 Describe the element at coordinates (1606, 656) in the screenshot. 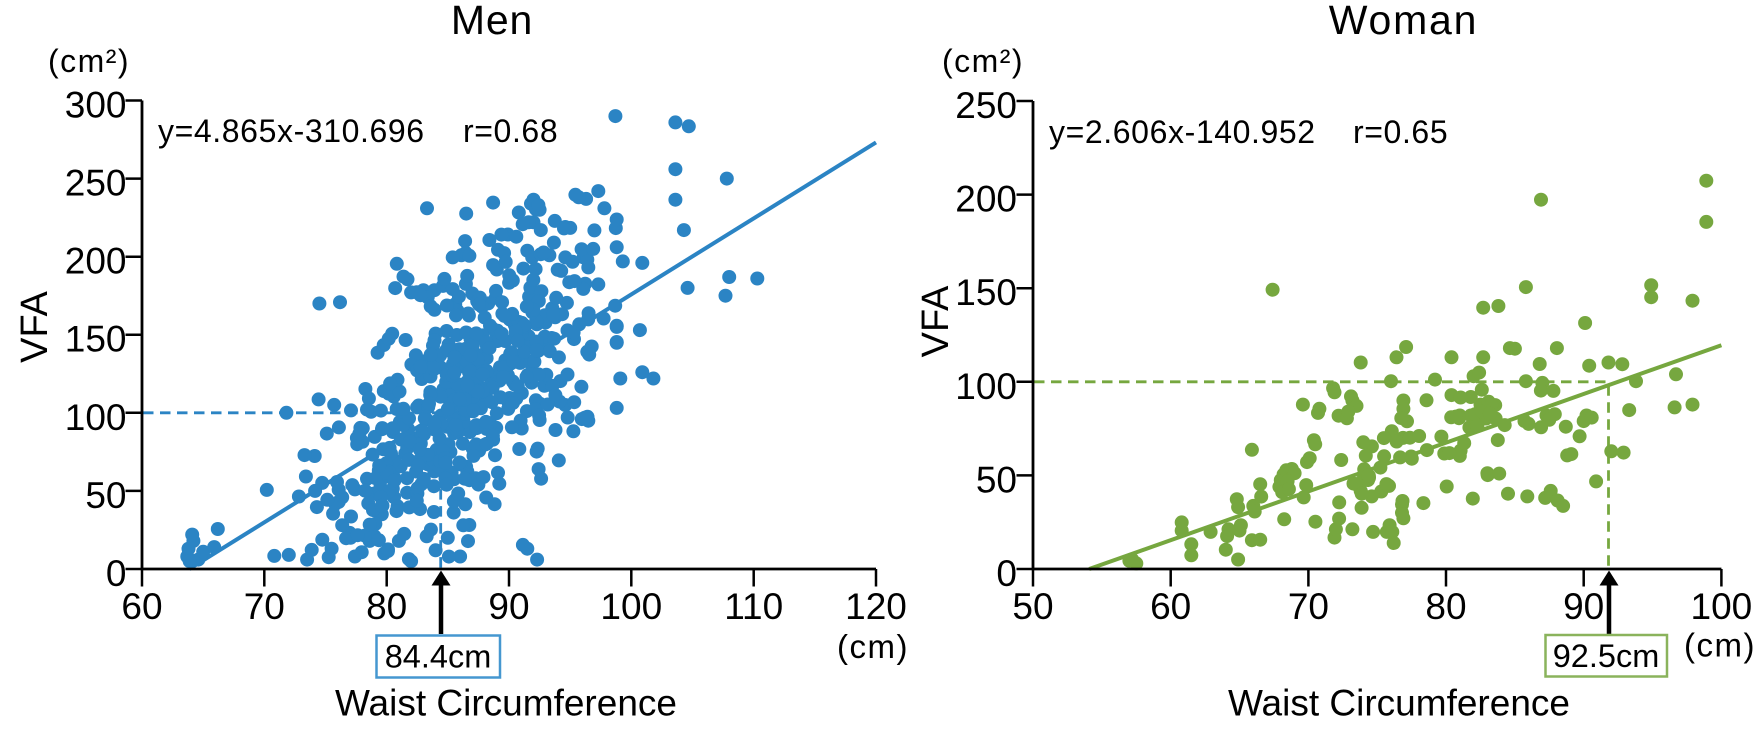

I see `svg-text: 92.5cm` at that location.